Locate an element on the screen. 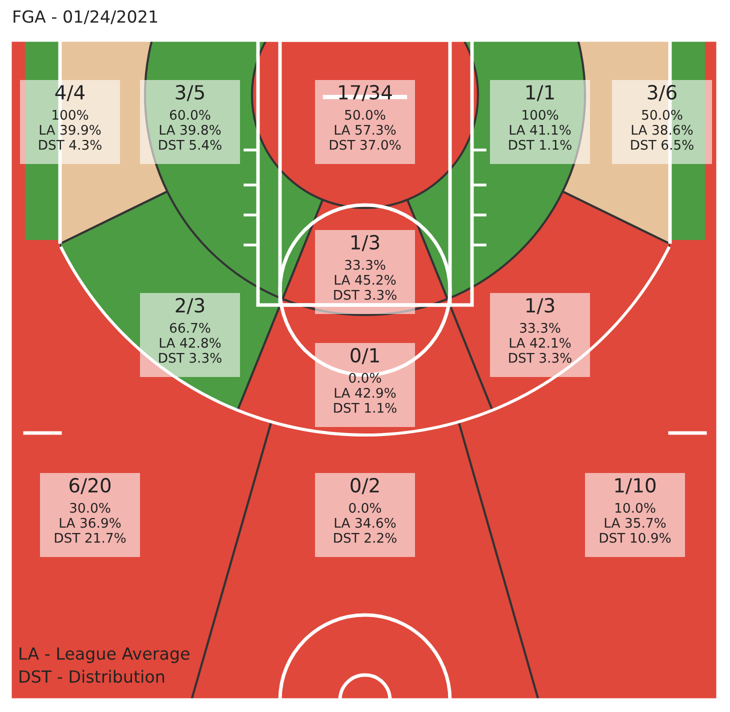  data-label: 0/1 0.0% LA 42.9% DST 1.1% is located at coordinates (365, 380).